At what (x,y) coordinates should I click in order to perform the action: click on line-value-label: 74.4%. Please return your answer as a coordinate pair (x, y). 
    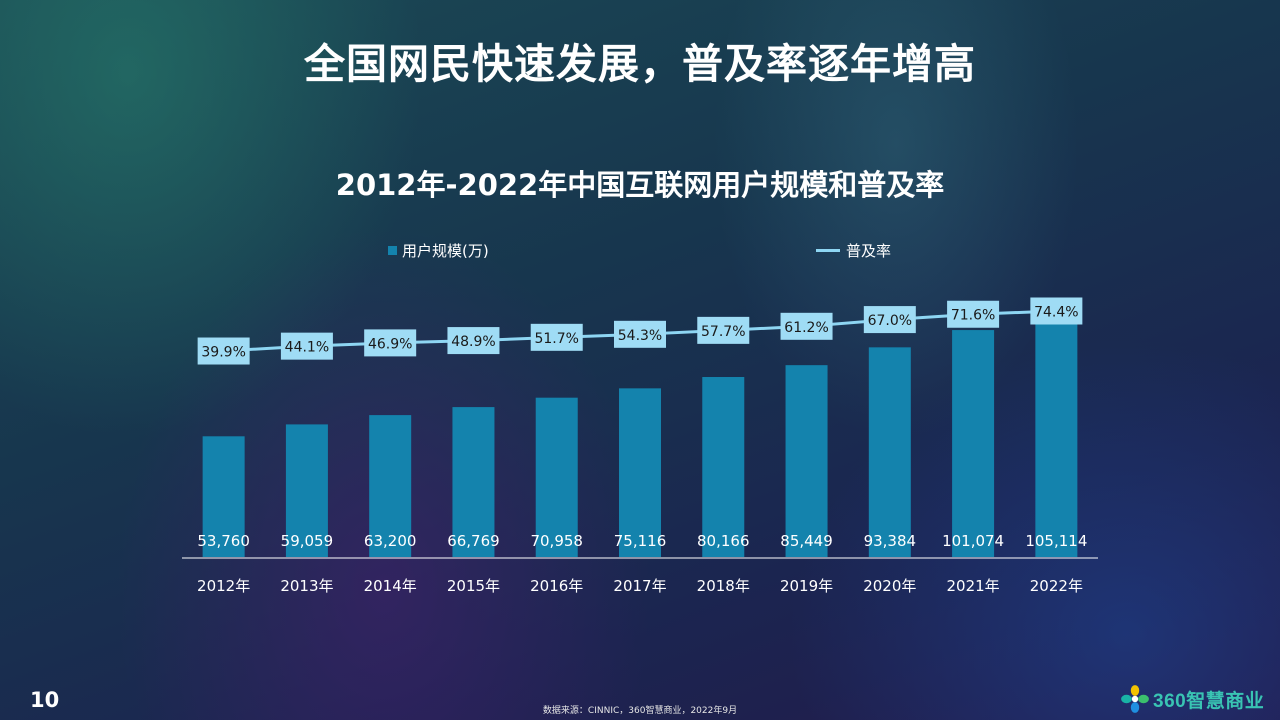
    Looking at the image, I should click on (1056, 312).